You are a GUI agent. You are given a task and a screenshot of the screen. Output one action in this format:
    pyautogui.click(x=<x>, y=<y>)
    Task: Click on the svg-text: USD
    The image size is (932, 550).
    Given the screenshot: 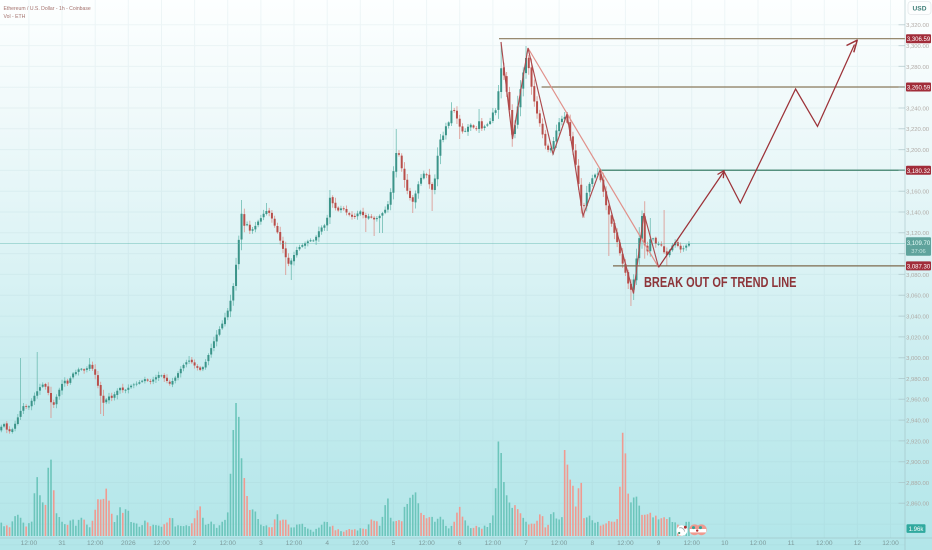 What is the action you would take?
    pyautogui.click(x=920, y=9)
    